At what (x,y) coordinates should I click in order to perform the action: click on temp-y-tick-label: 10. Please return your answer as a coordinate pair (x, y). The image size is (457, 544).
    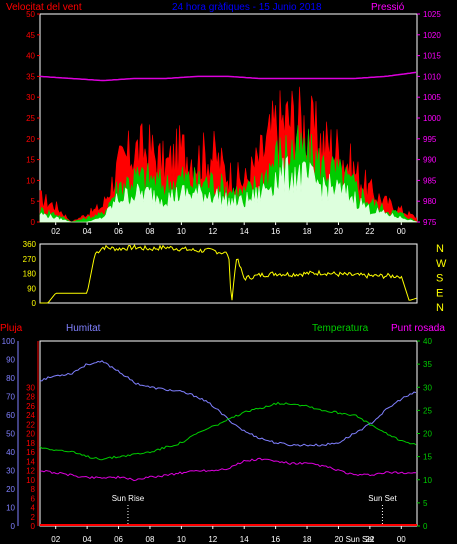
    Looking at the image, I should click on (427, 480).